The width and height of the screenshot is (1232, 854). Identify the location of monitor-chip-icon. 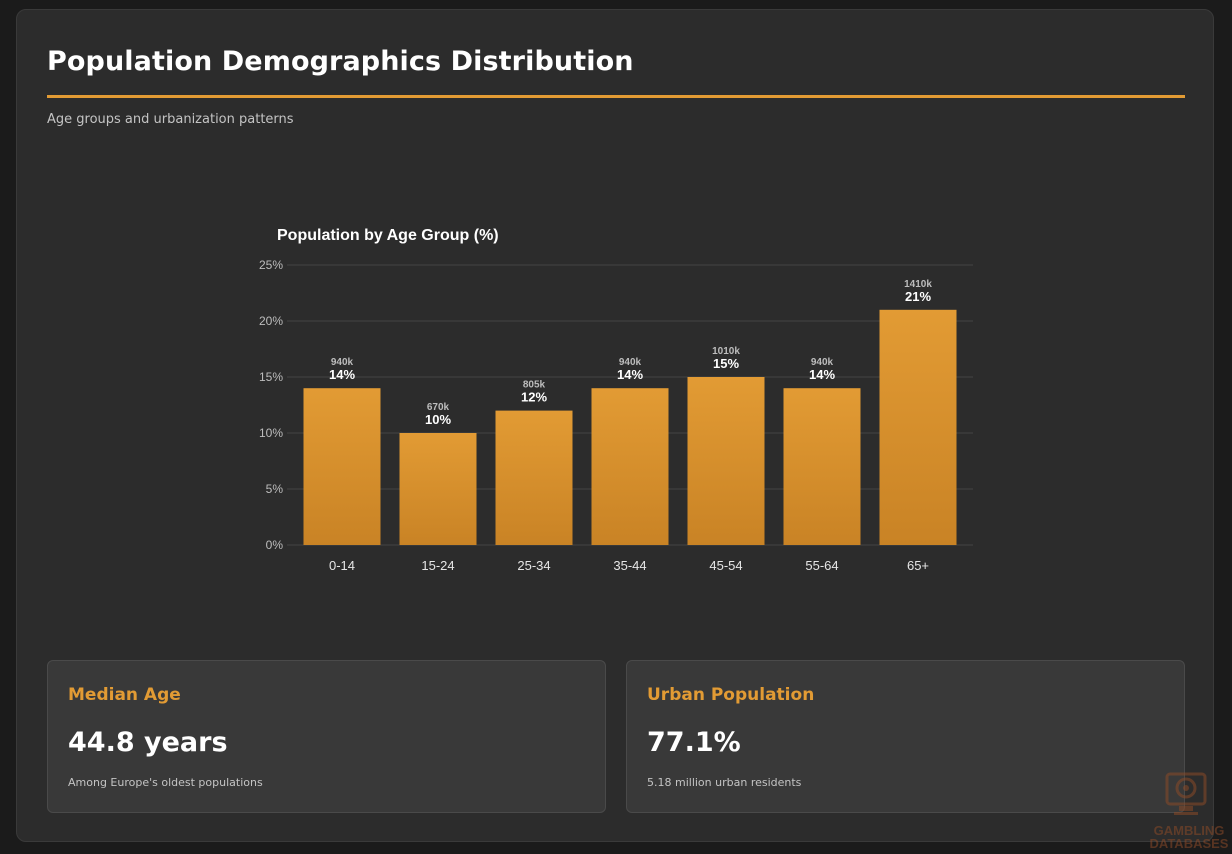
(1186, 793).